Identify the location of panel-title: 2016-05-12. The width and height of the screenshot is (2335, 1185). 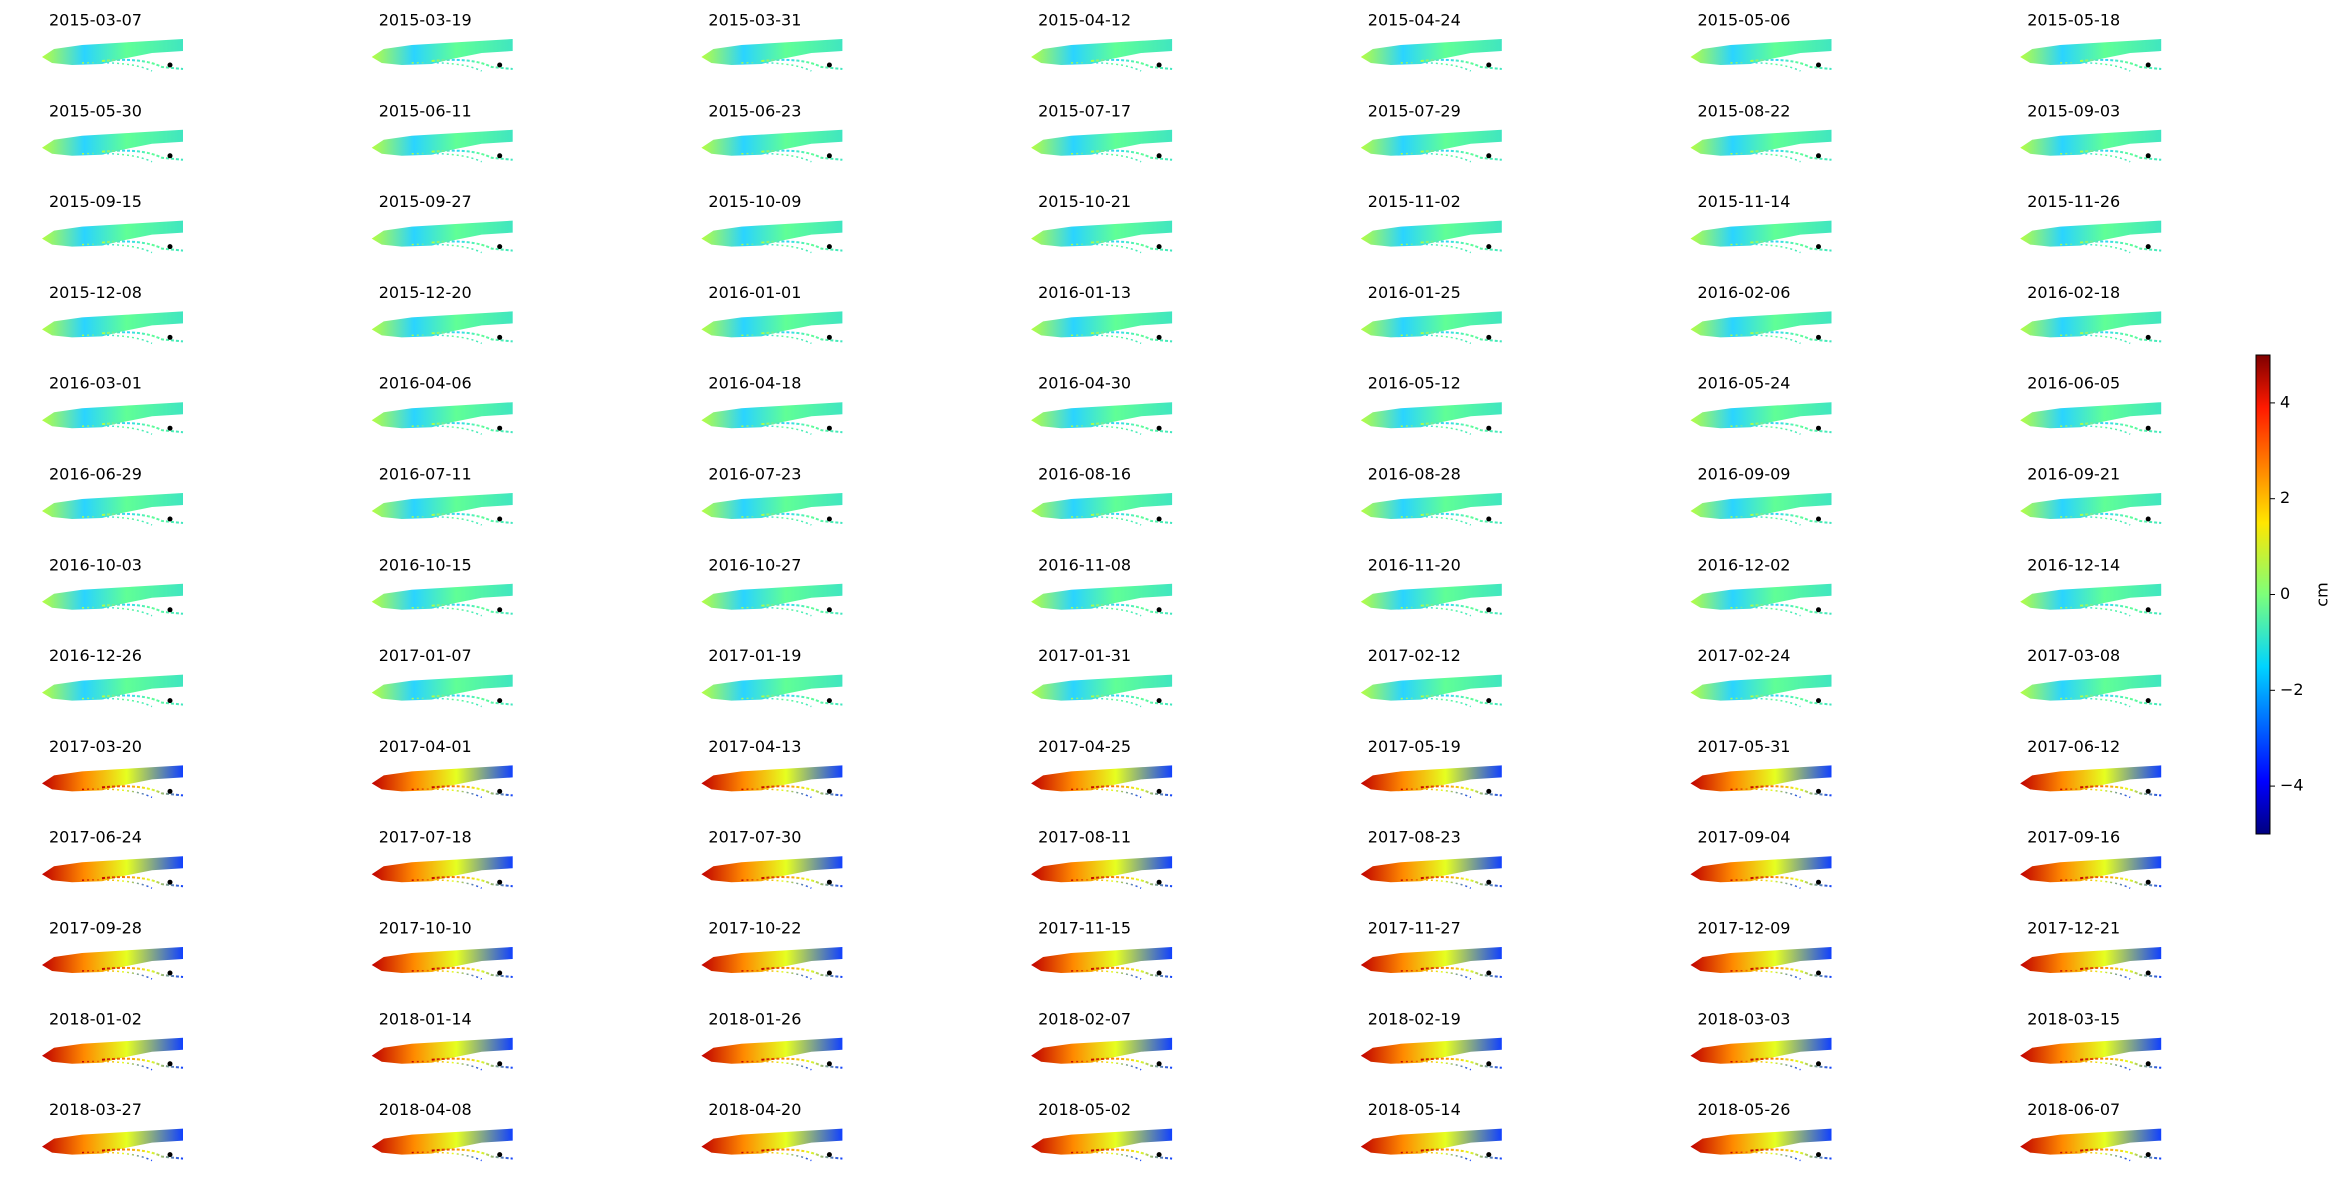
(1414, 383).